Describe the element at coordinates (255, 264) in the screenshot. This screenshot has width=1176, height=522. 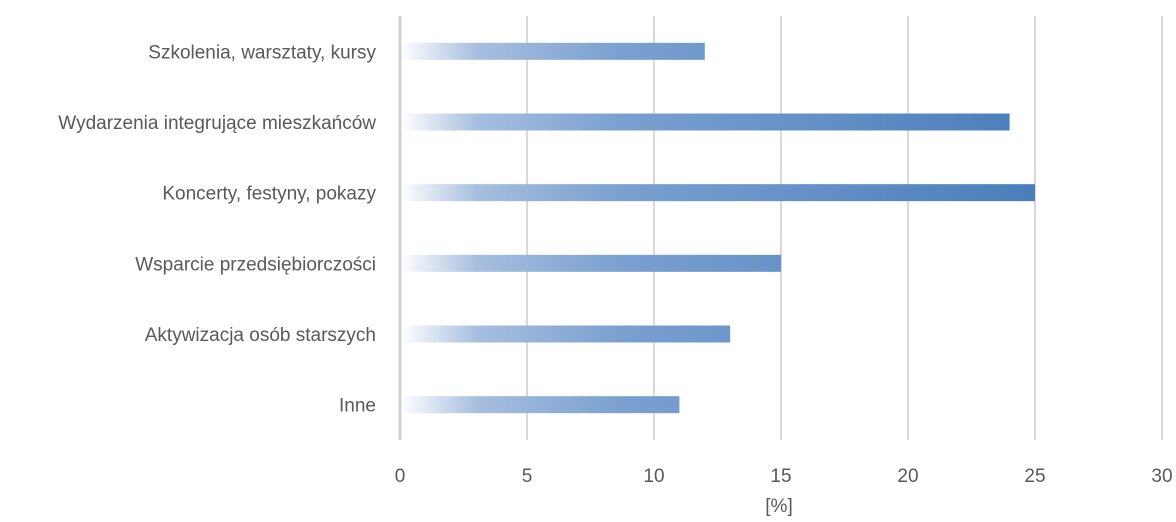
I see `category-label: Wsparcie przedsiębiorczości` at that location.